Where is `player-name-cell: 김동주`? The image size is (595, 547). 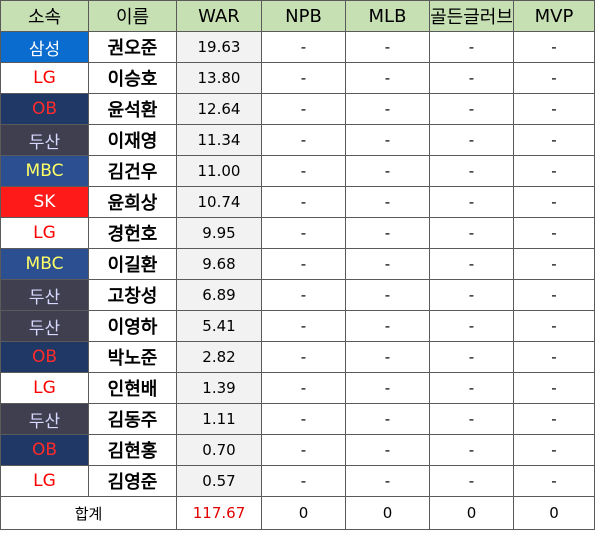 player-name-cell: 김동주 is located at coordinates (132, 419).